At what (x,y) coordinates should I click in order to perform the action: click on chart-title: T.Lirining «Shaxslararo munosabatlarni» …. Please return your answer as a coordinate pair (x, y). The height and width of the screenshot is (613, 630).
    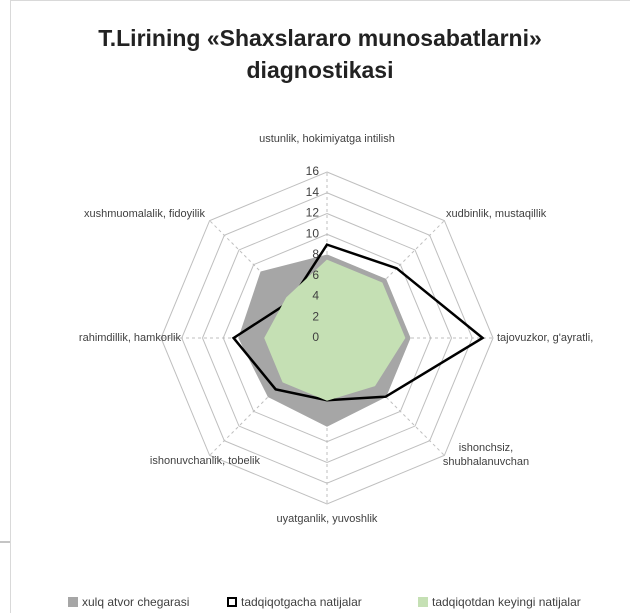
    Looking at the image, I should click on (320, 54).